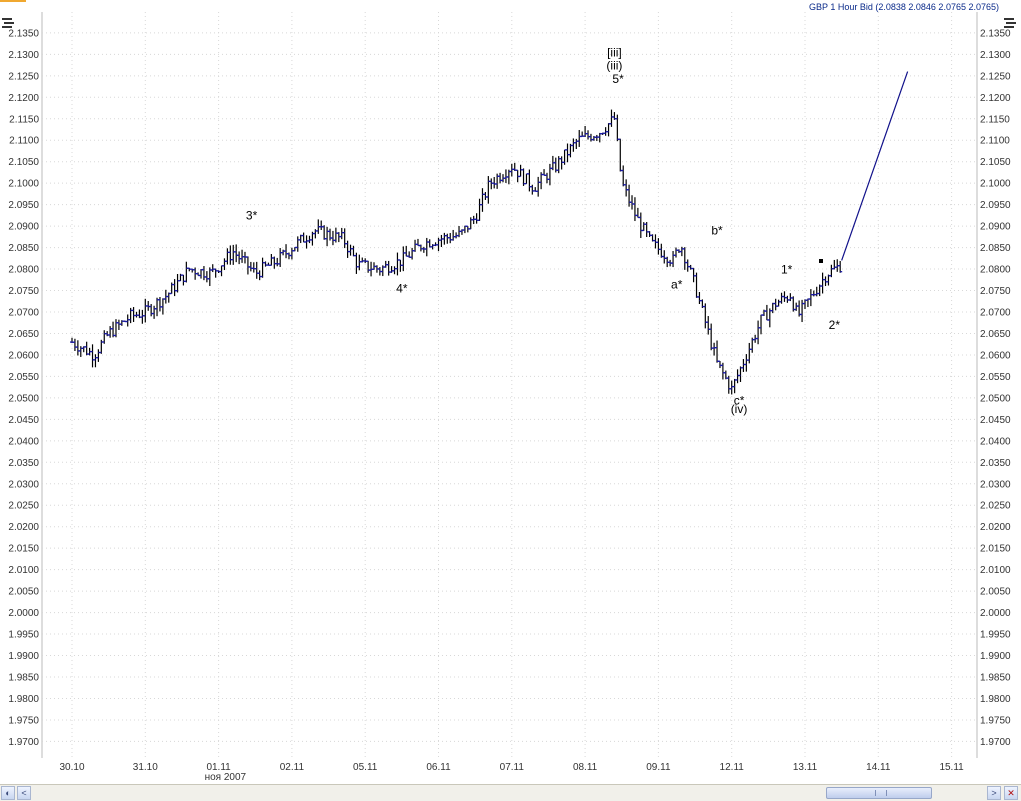  I want to click on marker-square, so click(821, 261).